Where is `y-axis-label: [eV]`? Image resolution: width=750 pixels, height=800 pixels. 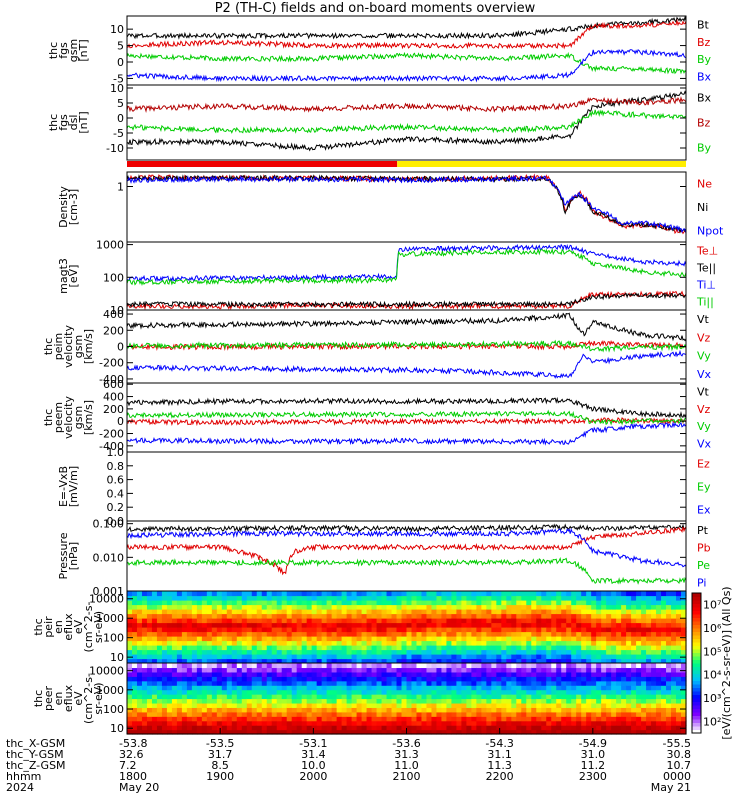
y-axis-label: [eV] is located at coordinates (73, 276).